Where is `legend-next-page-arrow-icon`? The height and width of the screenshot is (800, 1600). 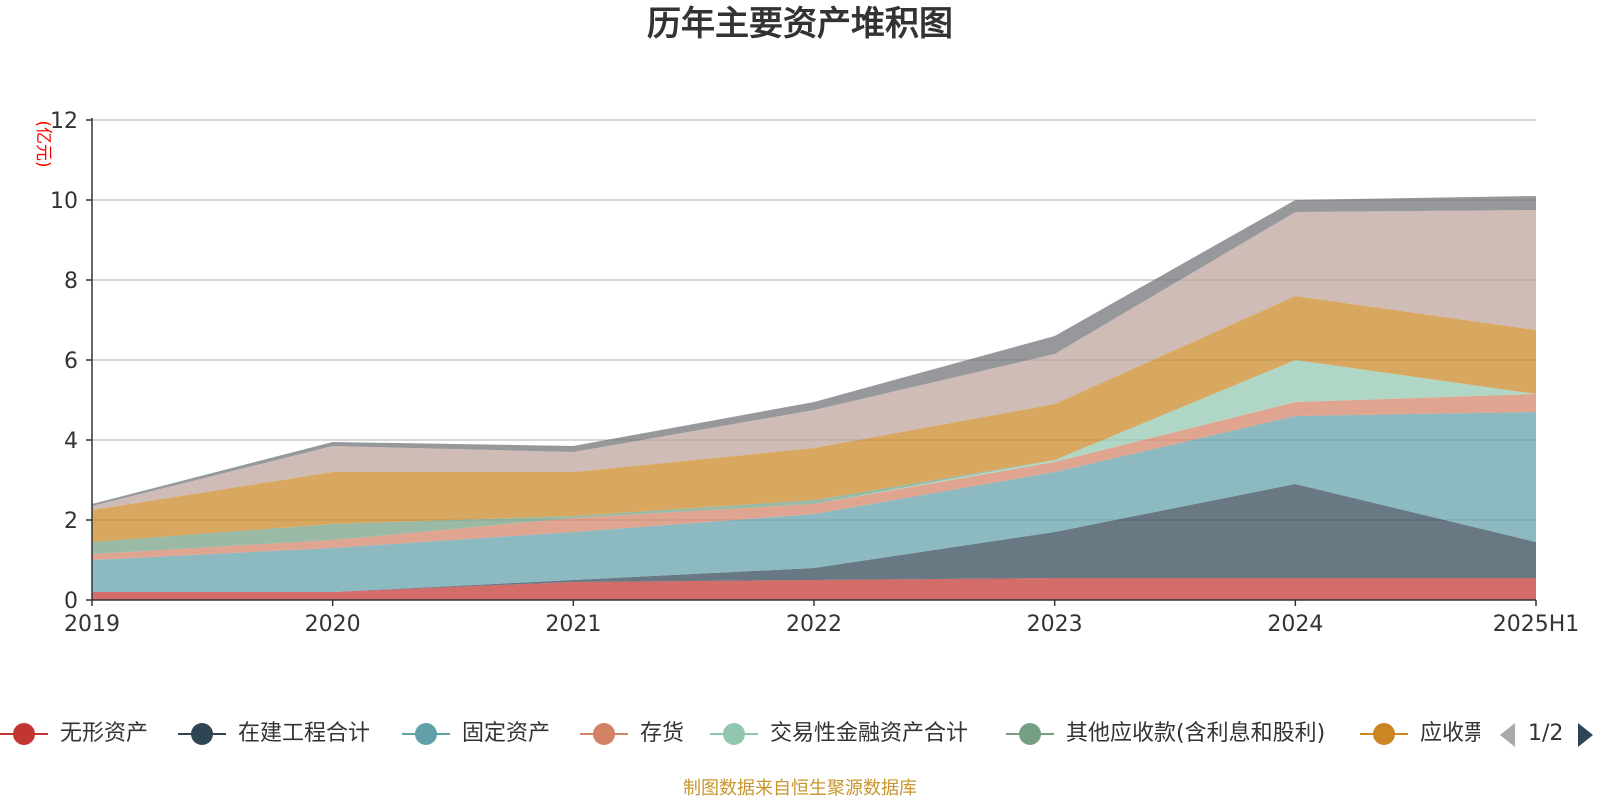
legend-next-page-arrow-icon is located at coordinates (1585, 735).